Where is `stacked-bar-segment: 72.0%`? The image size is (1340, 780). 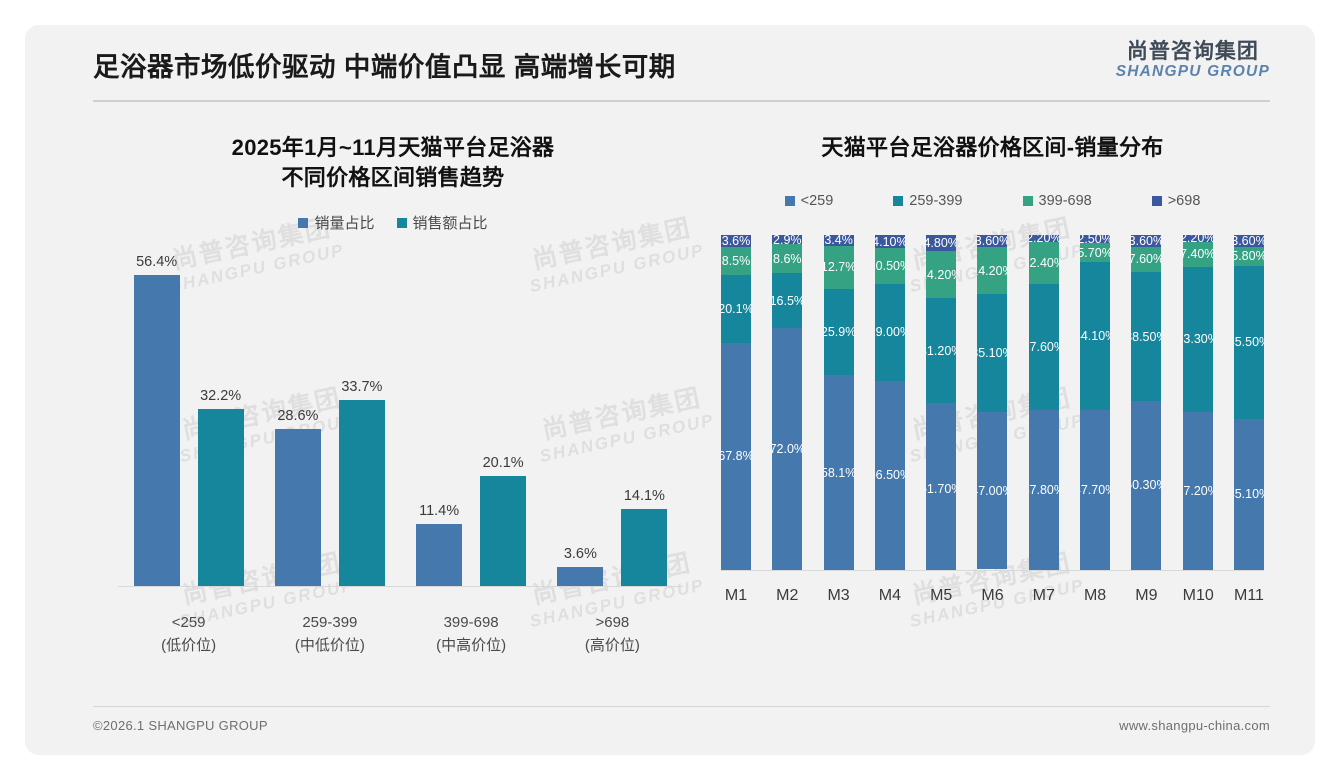
stacked-bar-segment: 72.0% is located at coordinates (787, 449).